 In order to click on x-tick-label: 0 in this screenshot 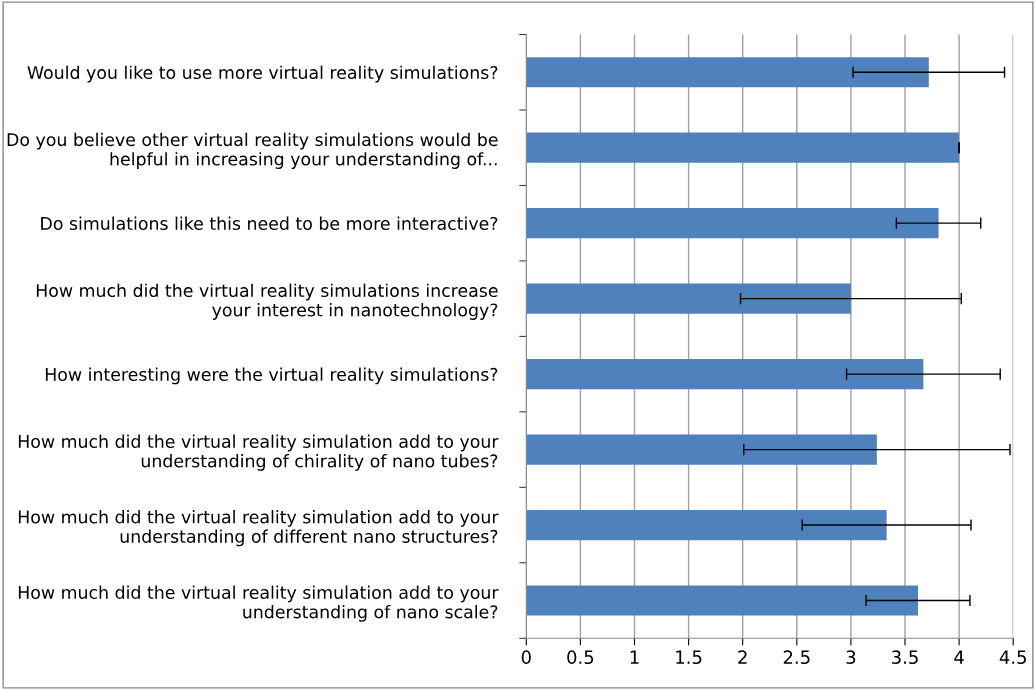, I will do `click(526, 657)`.